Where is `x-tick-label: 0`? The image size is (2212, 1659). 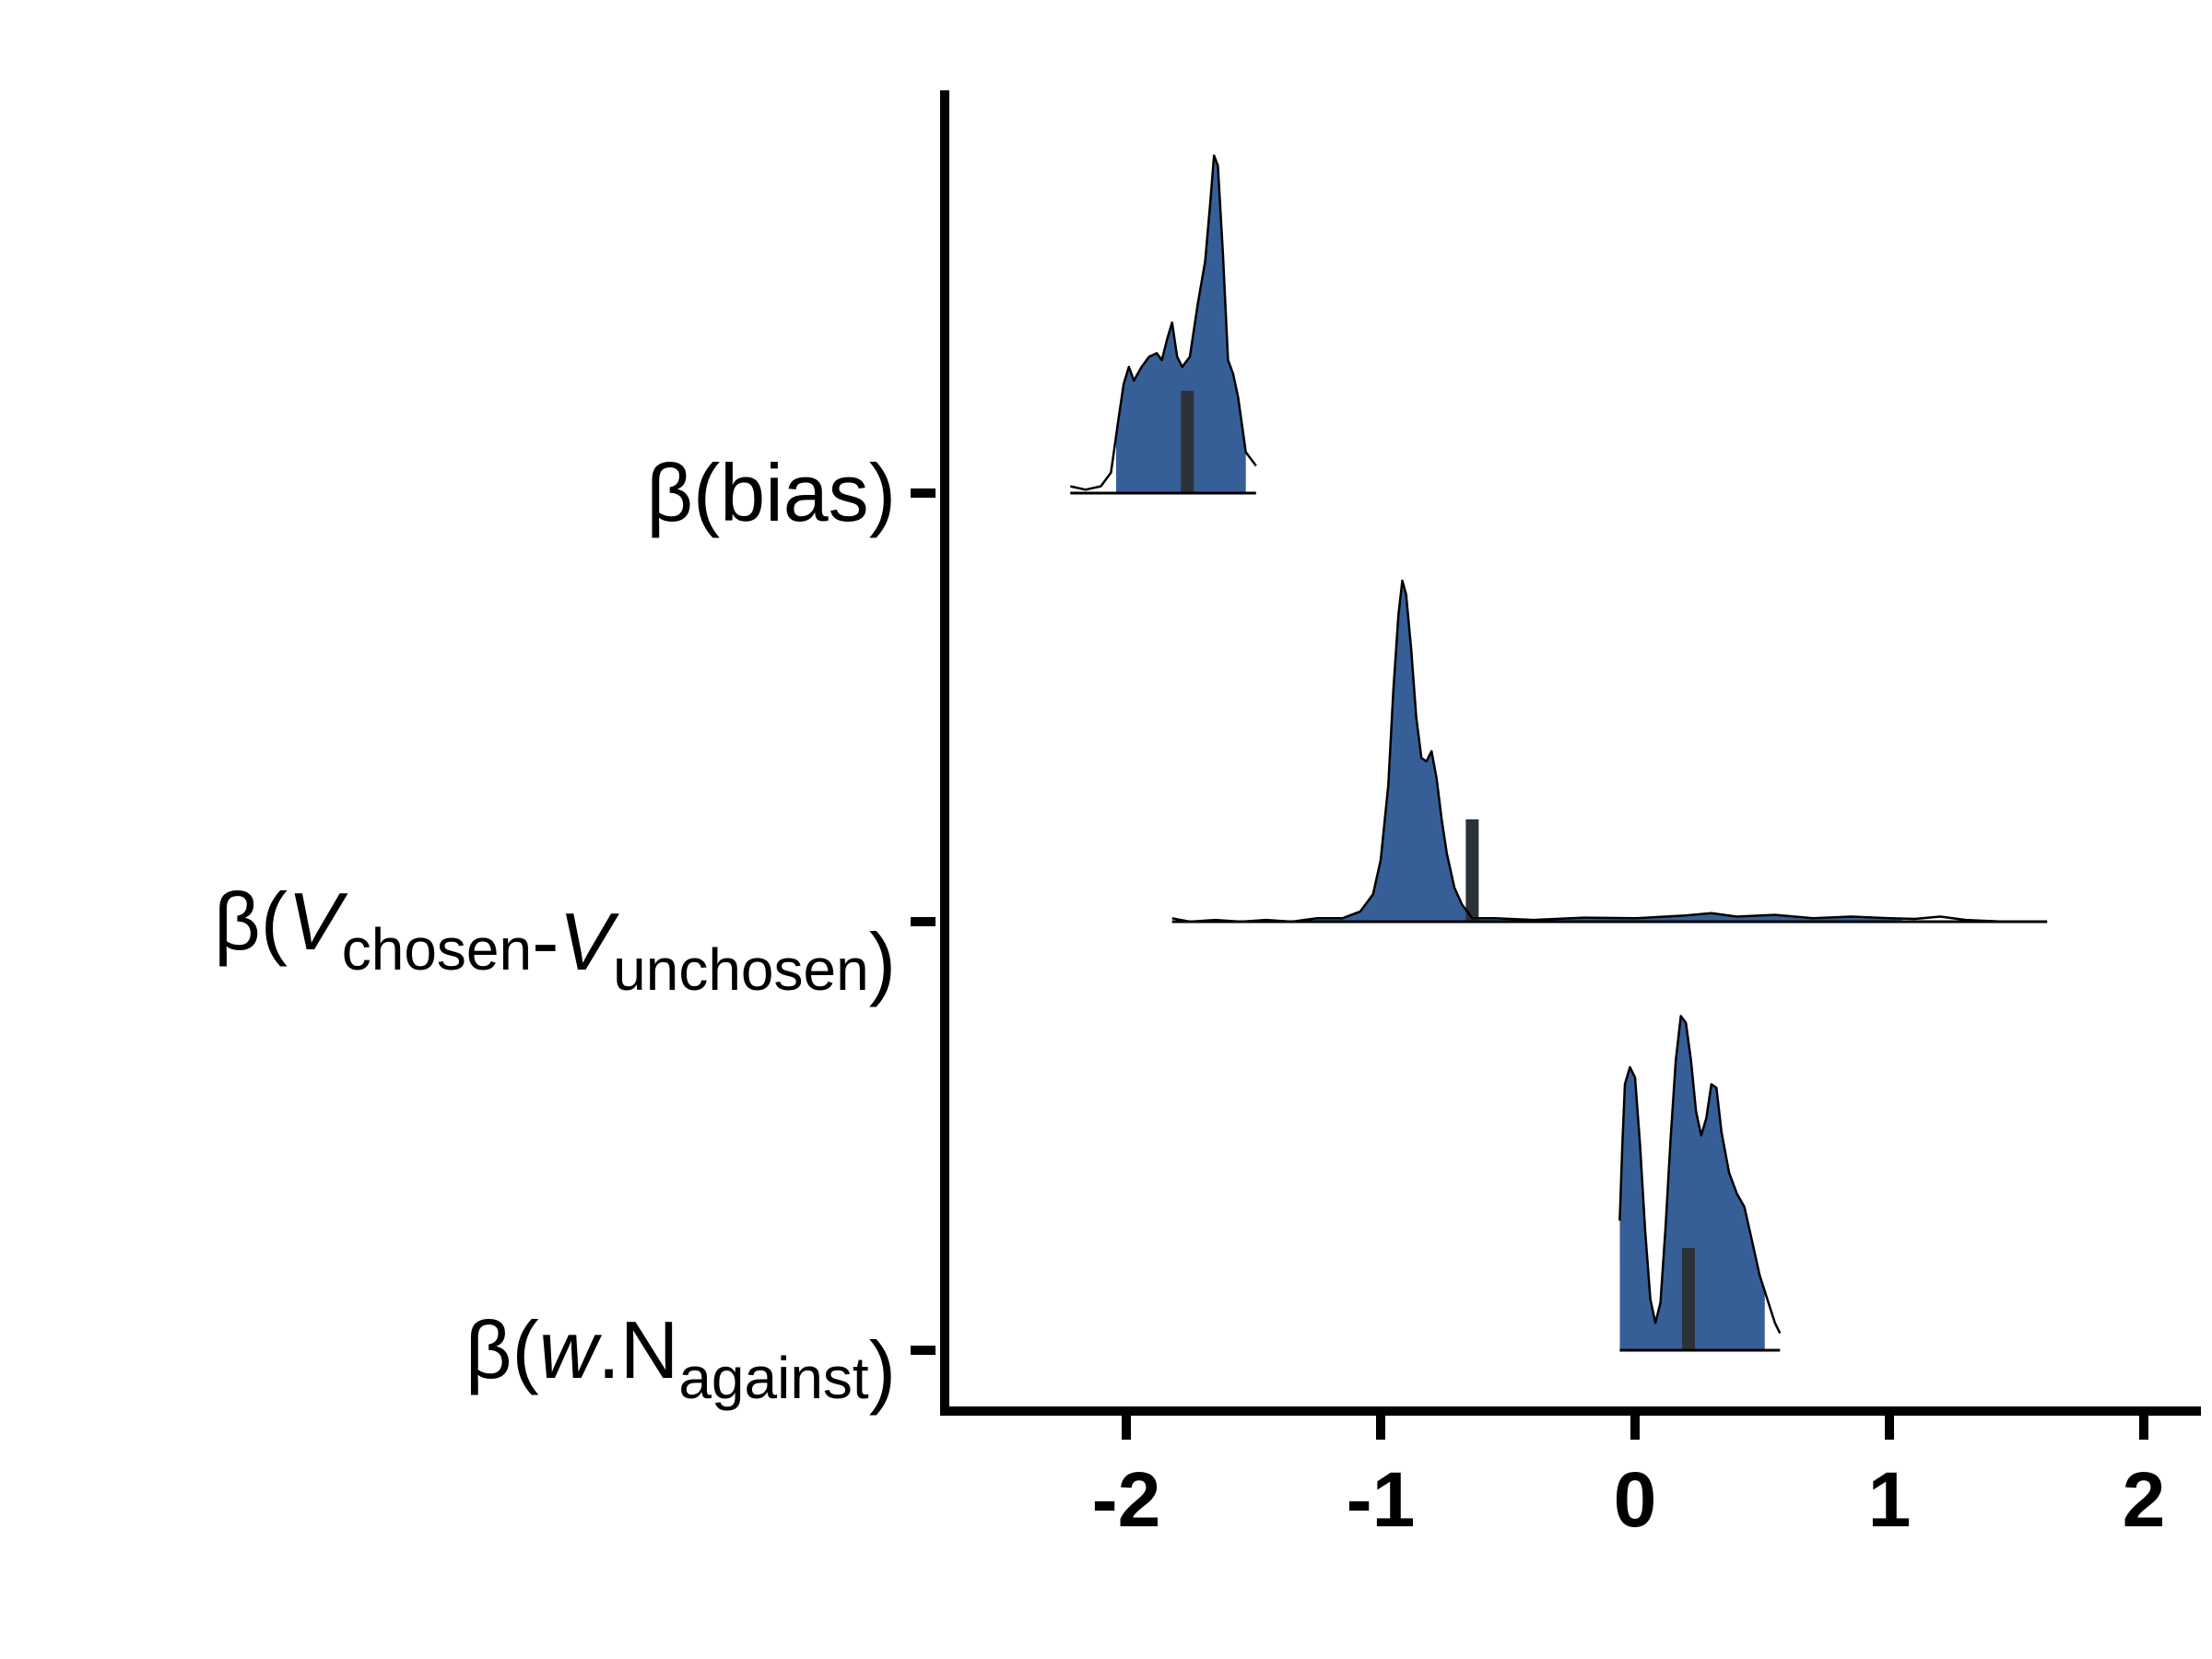 x-tick-label: 0 is located at coordinates (1635, 1499).